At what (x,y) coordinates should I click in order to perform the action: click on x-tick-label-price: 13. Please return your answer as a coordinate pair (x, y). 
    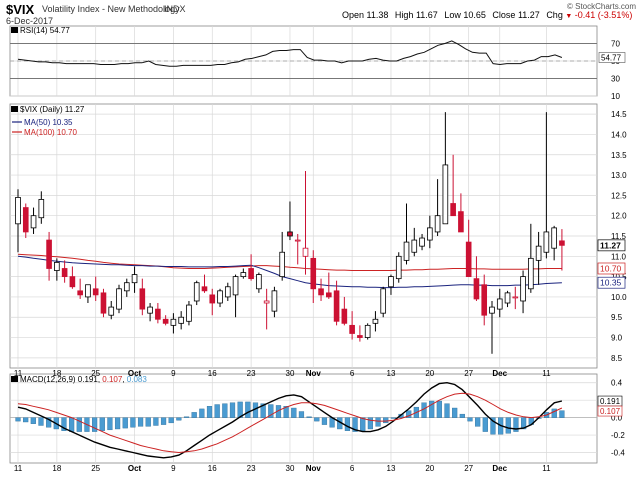
    Looking at the image, I should click on (391, 373).